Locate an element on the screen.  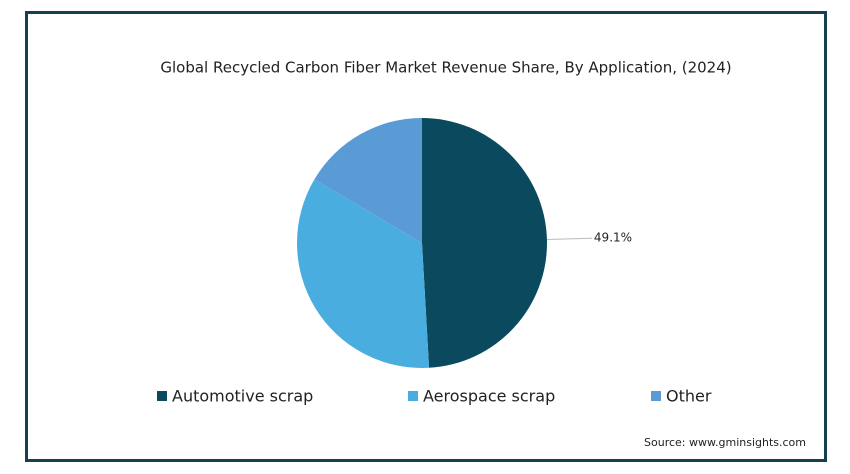
legend-label: Aerospace scrap is located at coordinates (489, 396).